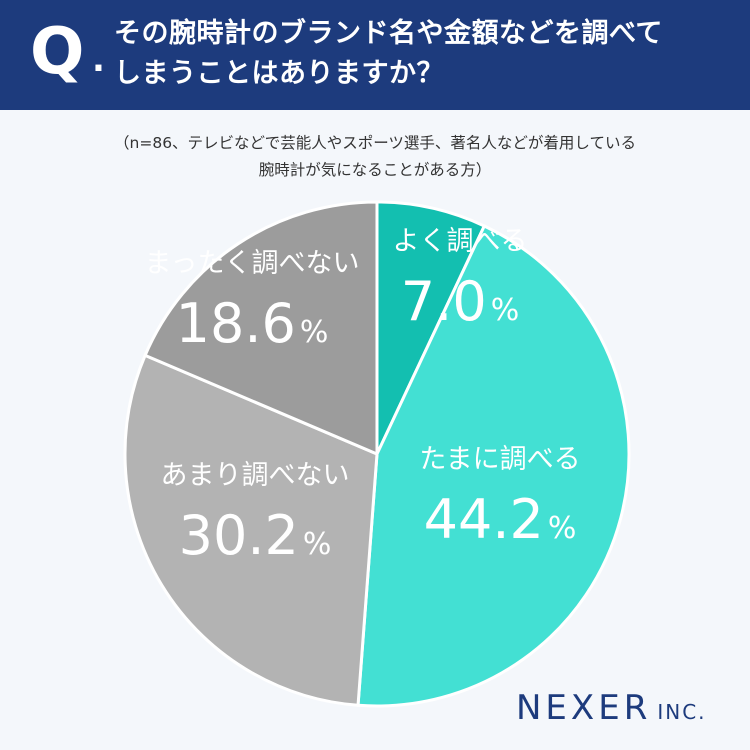 This screenshot has width=750, height=750. Describe the element at coordinates (460, 241) in the screenshot. I see `slice-label-1: よく調べる` at that location.